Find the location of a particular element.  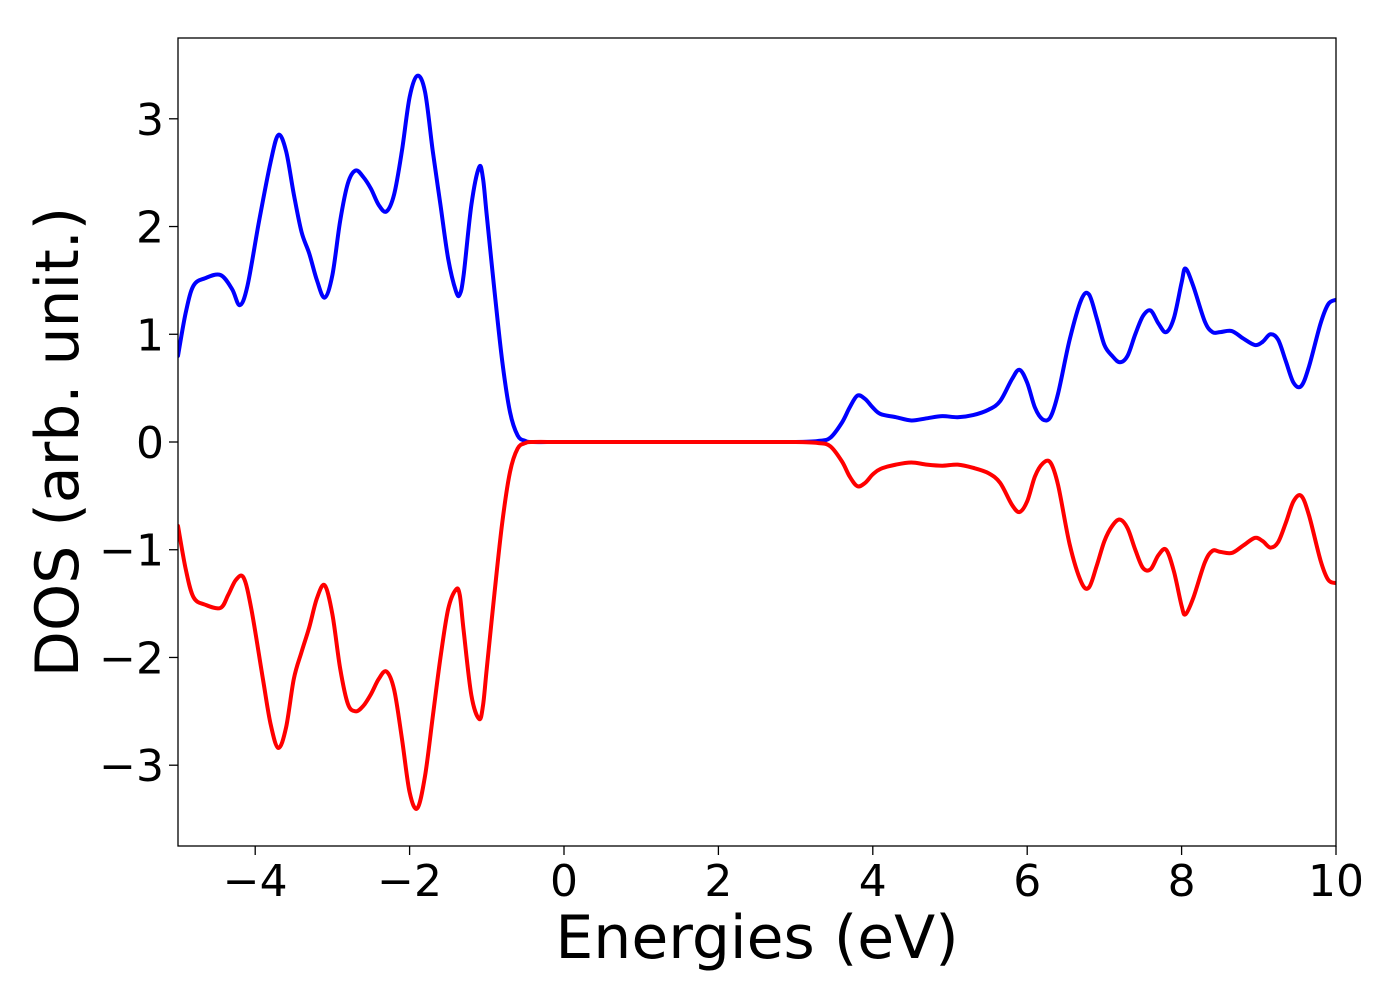

y-tick-label: −2 is located at coordinates (131, 658).